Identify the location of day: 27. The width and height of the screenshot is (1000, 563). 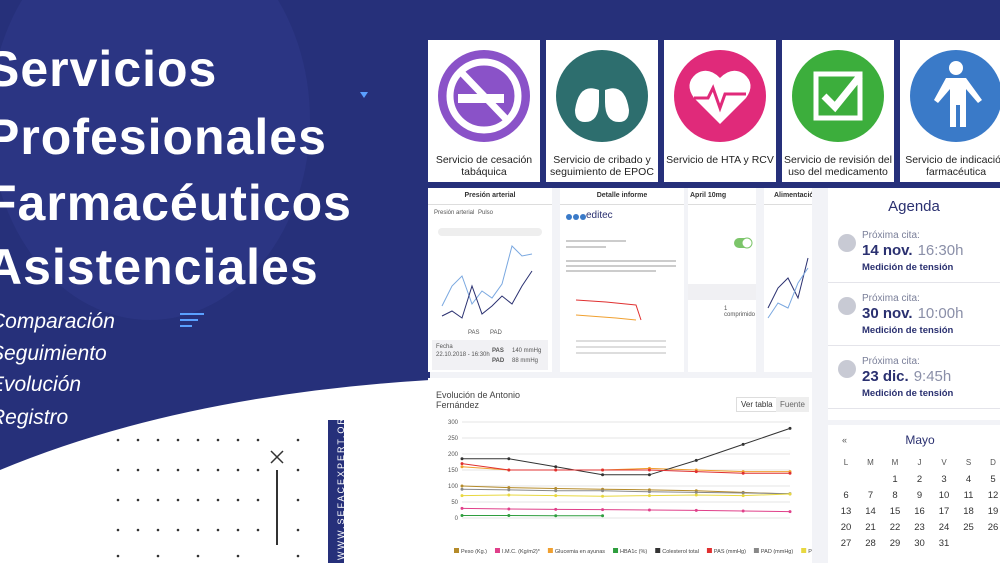
(846, 543).